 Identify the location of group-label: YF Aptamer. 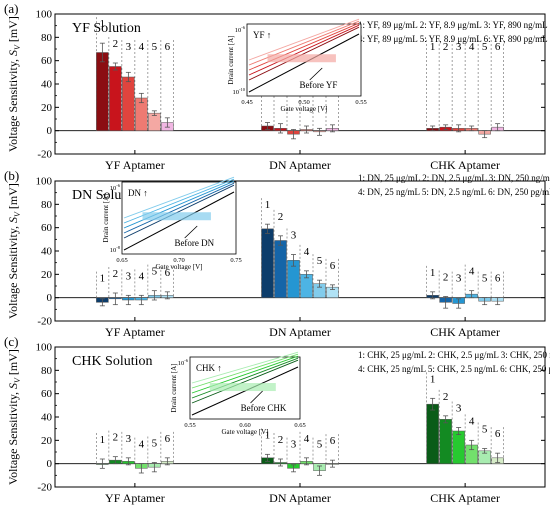
(135, 498).